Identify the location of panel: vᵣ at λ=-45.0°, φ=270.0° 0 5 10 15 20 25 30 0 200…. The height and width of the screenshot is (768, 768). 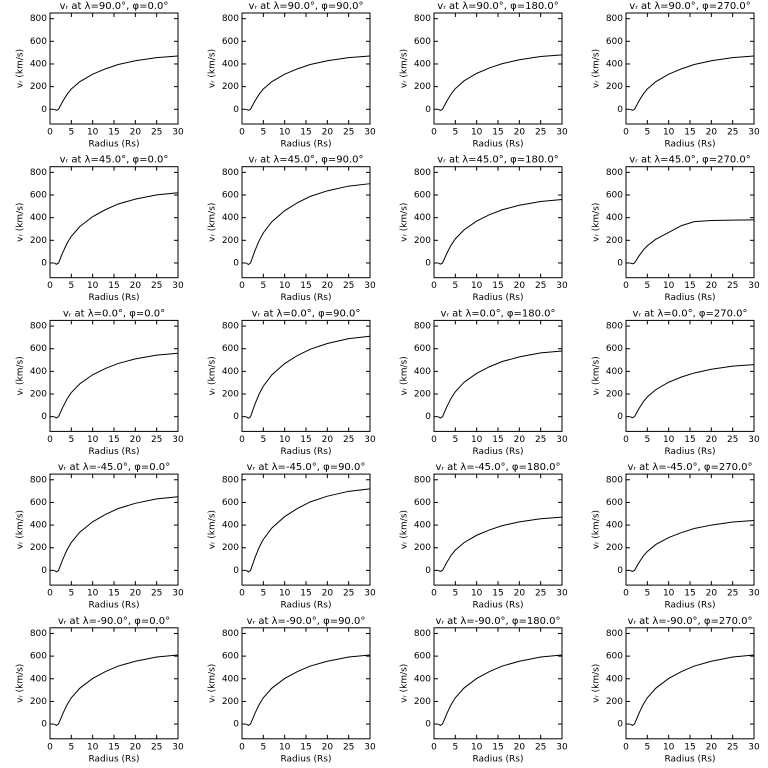
(676, 536).